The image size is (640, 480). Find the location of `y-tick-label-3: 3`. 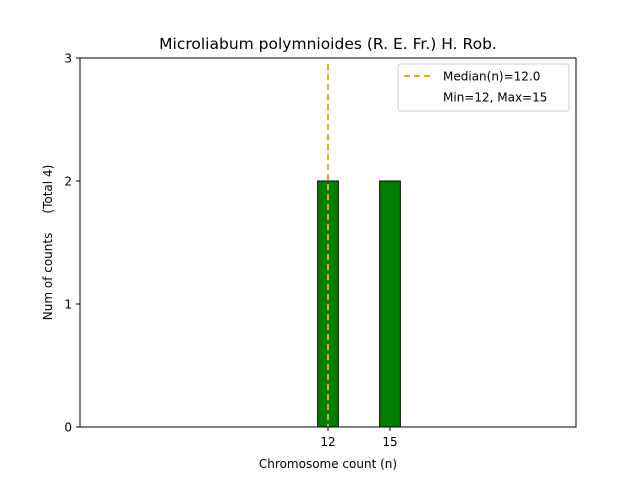

y-tick-label-3: 3 is located at coordinates (68, 59).